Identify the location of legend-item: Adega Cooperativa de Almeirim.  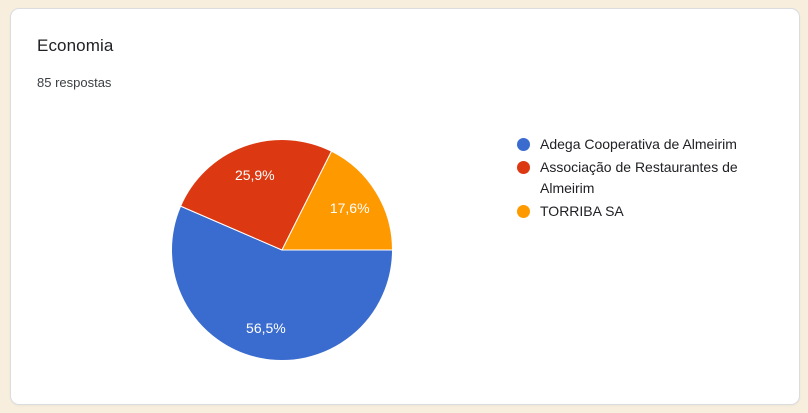
(646, 144).